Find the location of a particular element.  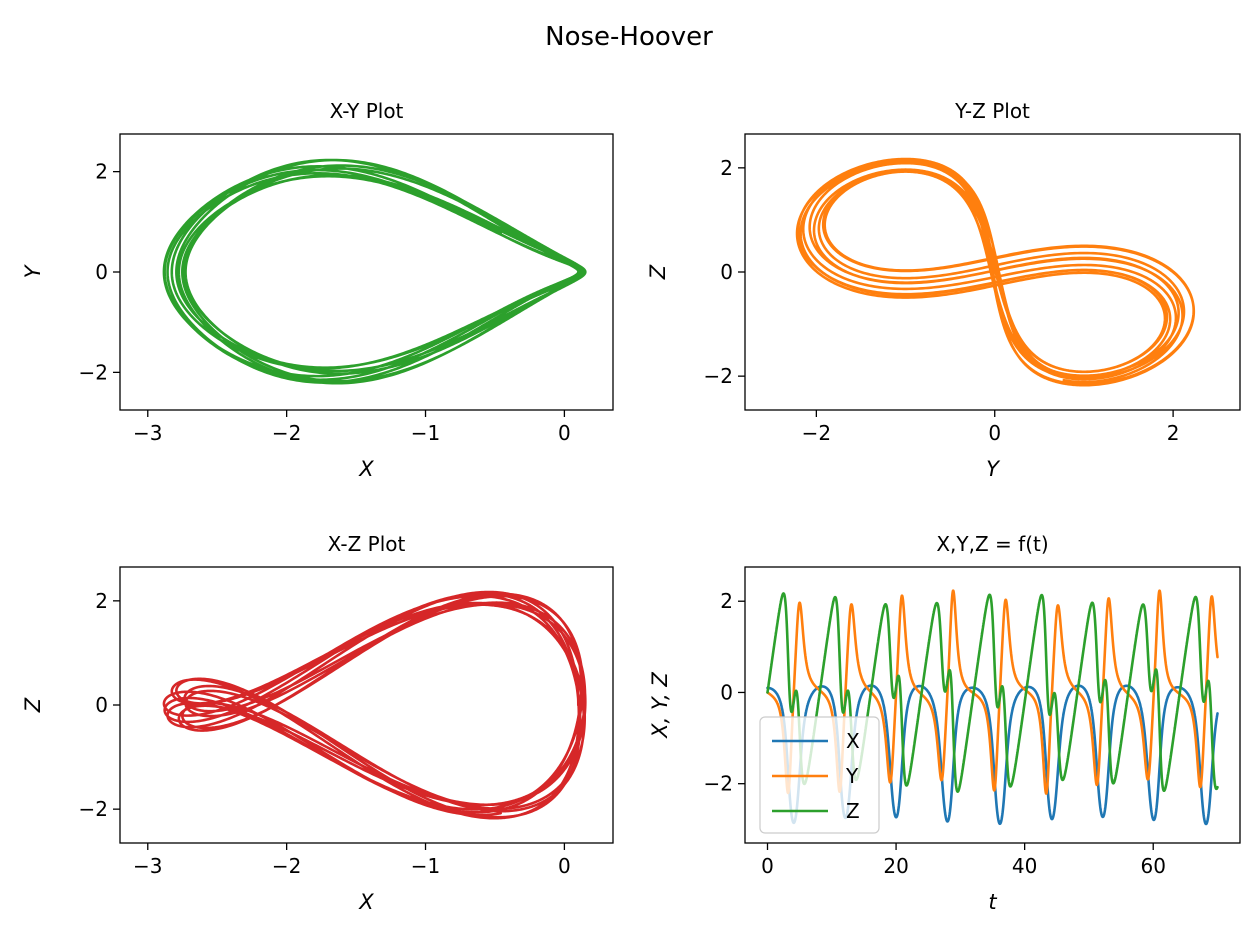

x-axis-label-yz: Y is located at coordinates (993, 469).